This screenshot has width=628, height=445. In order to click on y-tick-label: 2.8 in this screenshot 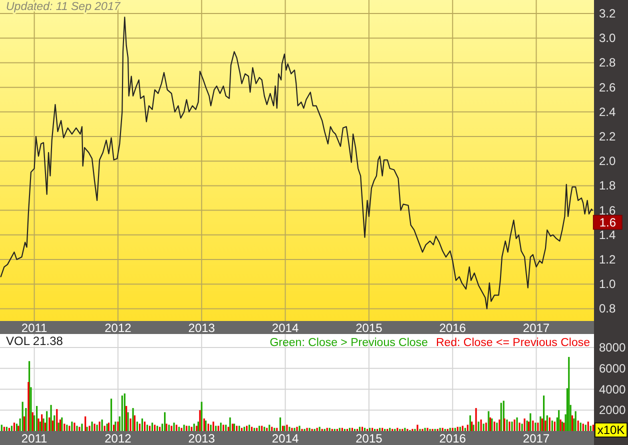, I will do `click(607, 63)`.